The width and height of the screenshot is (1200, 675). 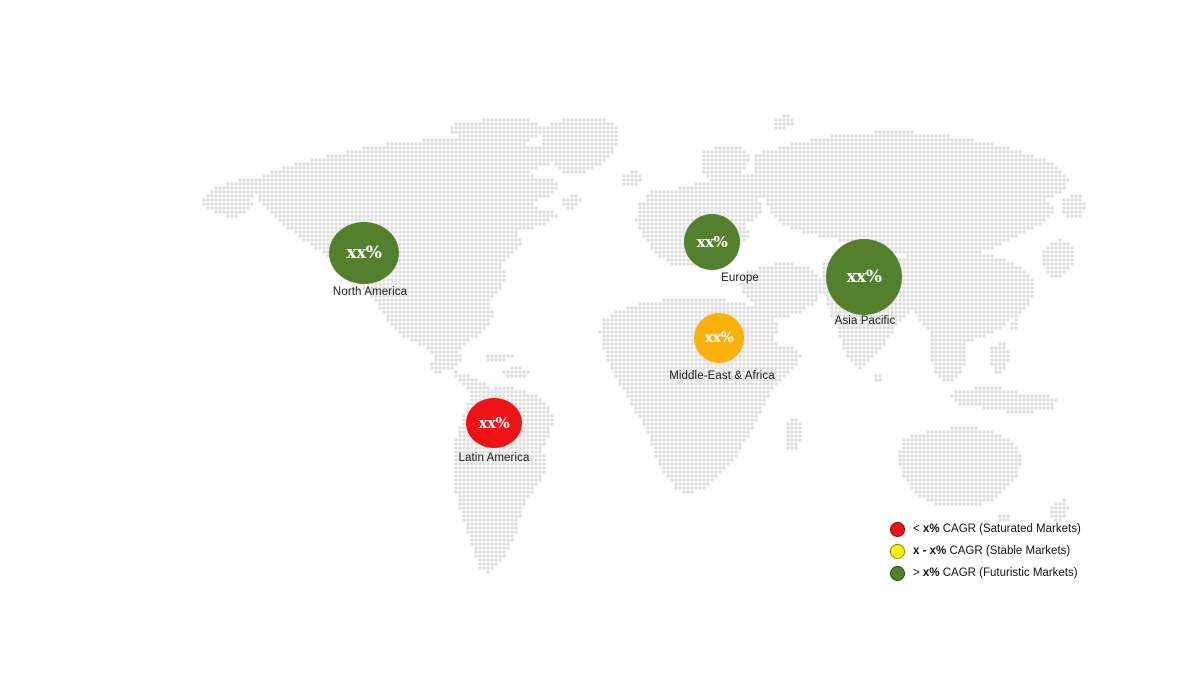 I want to click on legend-item-saturated: < x% CAGR (Saturated Markets), so click(x=985, y=529).